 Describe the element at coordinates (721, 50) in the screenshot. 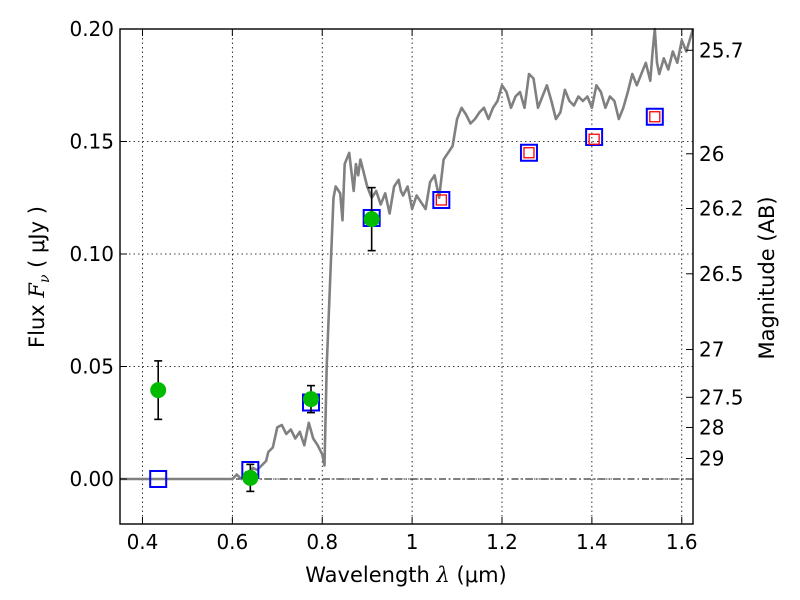

I see `y2-tick-label: 25.7` at that location.